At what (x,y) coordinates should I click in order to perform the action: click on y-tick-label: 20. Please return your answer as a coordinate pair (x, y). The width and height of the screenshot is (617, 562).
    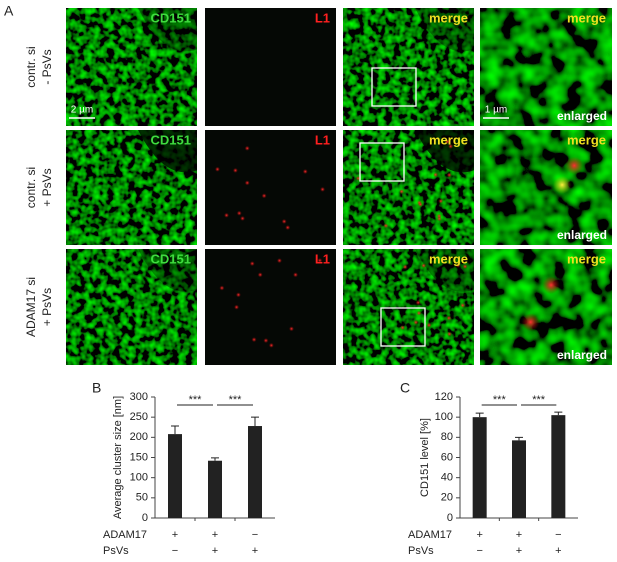
    Looking at the image, I should click on (447, 498).